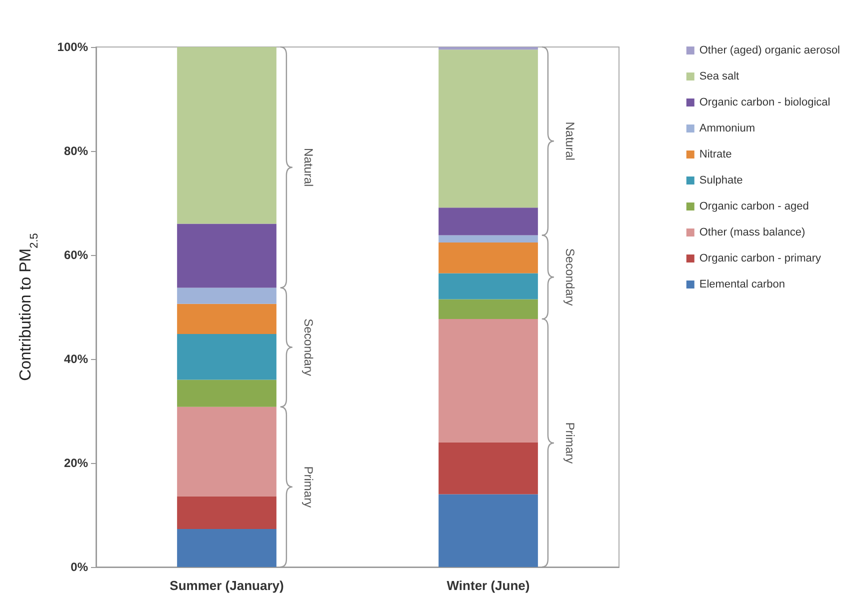 The image size is (853, 611). What do you see at coordinates (76, 255) in the screenshot?
I see `y-tick-label: 60%` at bounding box center [76, 255].